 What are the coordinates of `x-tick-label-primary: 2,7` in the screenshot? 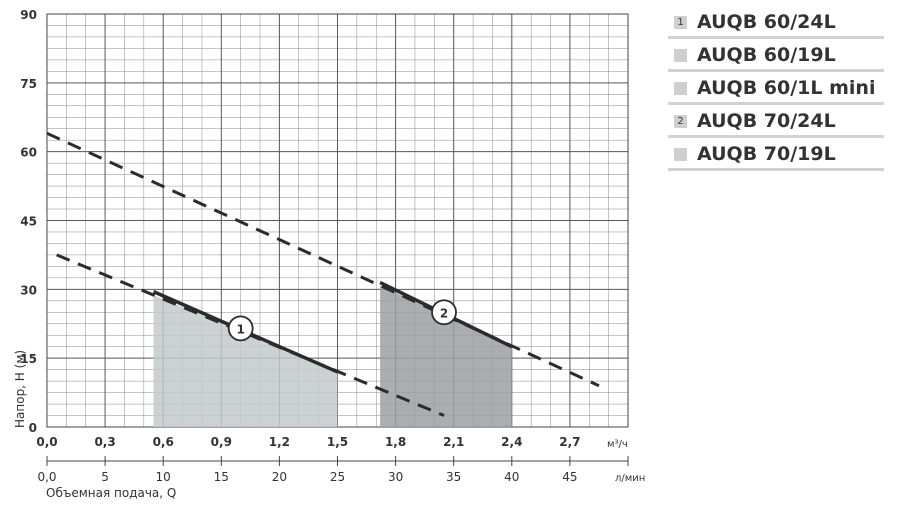 It's located at (569, 442).